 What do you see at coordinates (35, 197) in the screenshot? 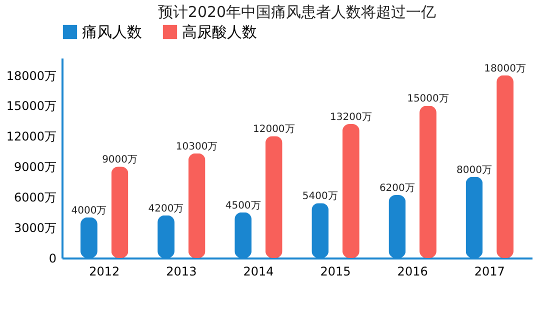
I see `y-tick-label: 6000万` at bounding box center [35, 197].